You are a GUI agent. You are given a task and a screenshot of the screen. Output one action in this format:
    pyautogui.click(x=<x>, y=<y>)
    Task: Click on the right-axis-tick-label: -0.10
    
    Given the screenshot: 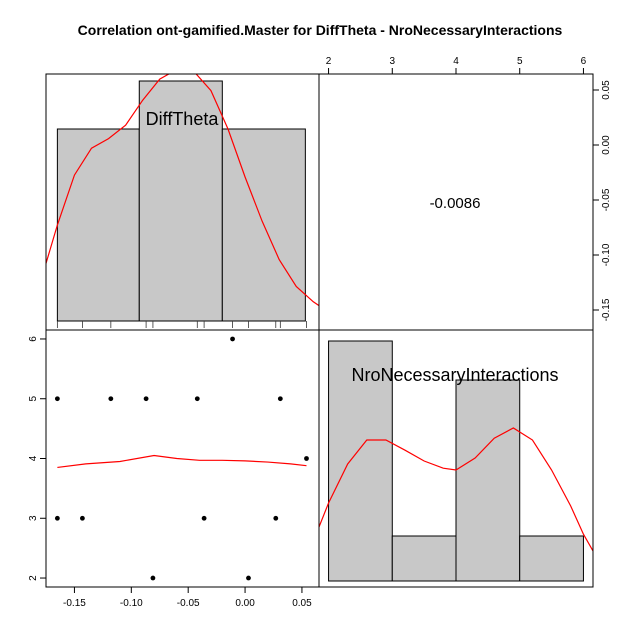 What is the action you would take?
    pyautogui.click(x=606, y=254)
    